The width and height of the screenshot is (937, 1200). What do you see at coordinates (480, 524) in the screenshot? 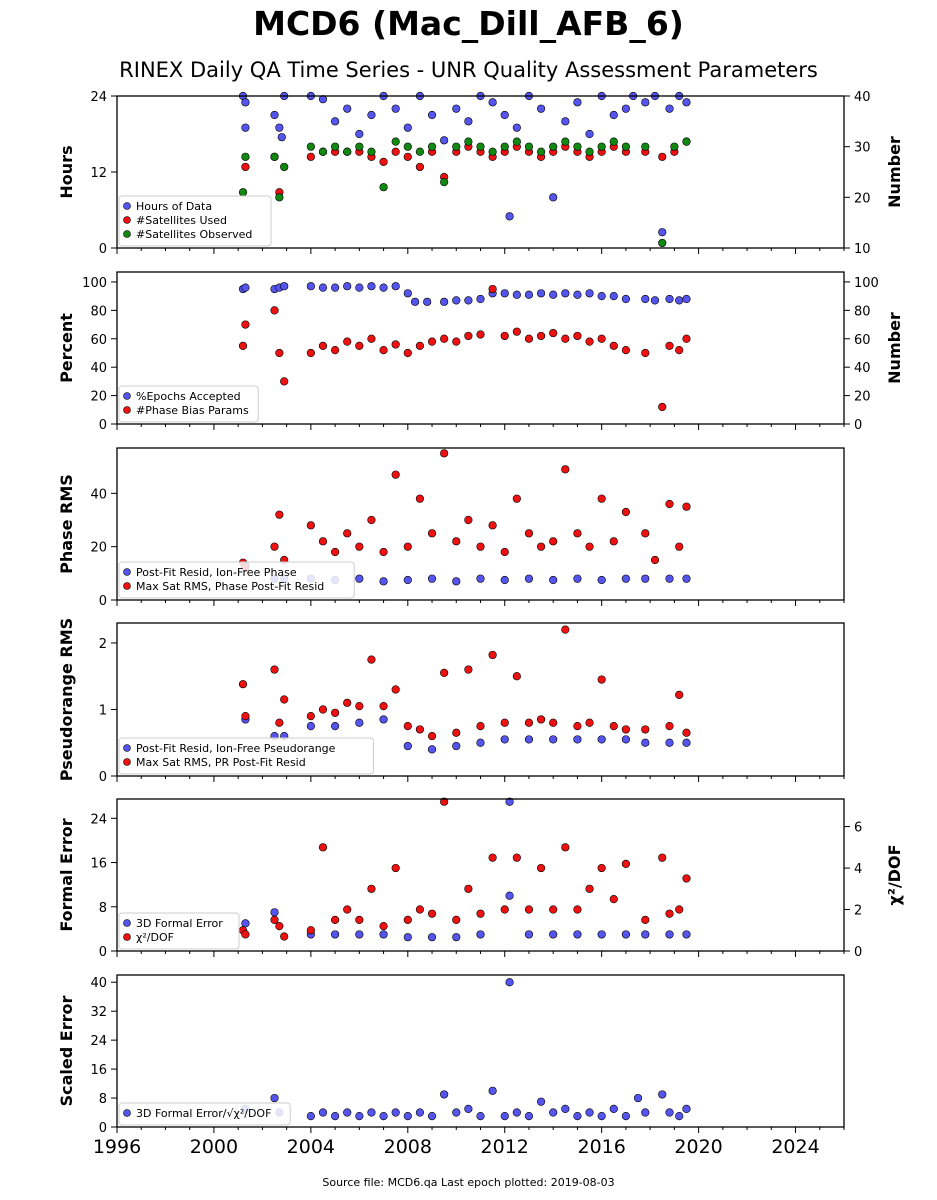
I see `plot-frame` at bounding box center [480, 524].